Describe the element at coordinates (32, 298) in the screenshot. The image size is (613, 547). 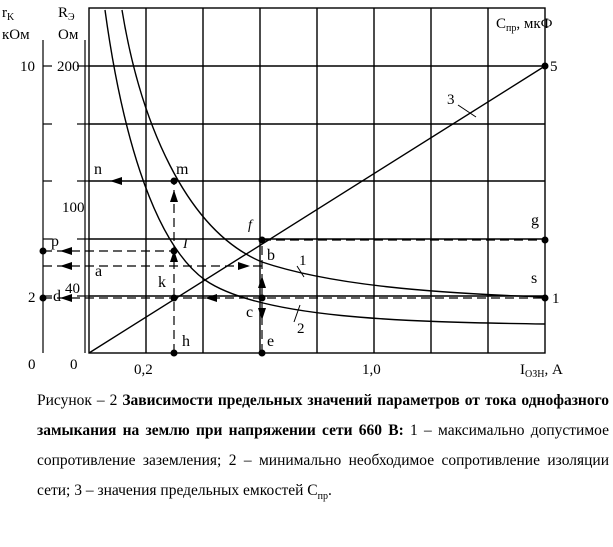
I see `r-k-tick-2: 2` at that location.